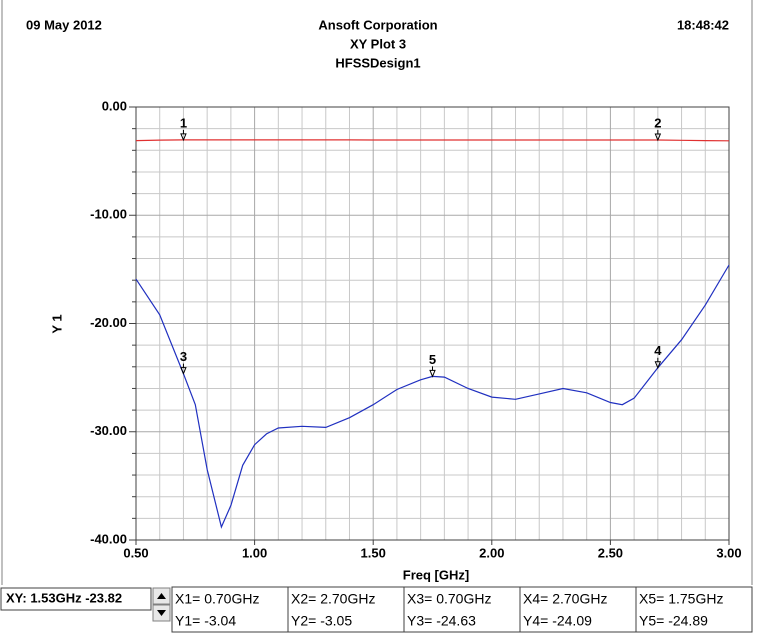  I want to click on y-axis-label: Y 1, so click(56, 323).